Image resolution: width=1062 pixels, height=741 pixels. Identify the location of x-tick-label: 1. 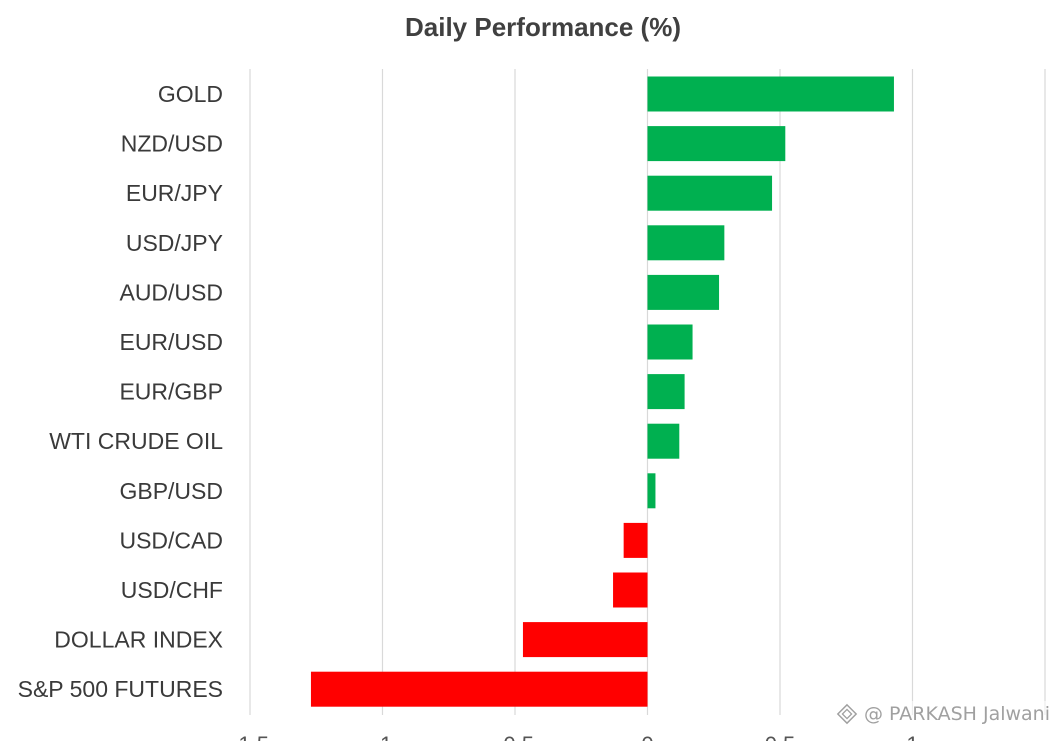
(912, 736).